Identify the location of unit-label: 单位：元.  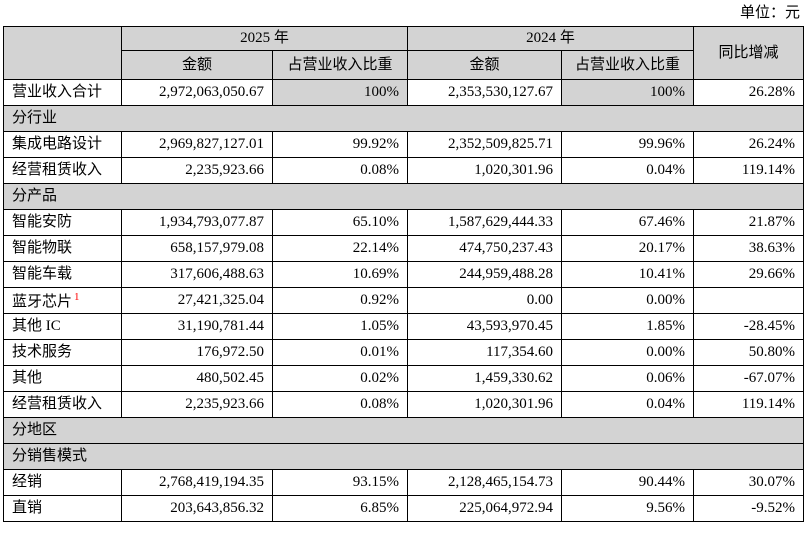
(769, 13).